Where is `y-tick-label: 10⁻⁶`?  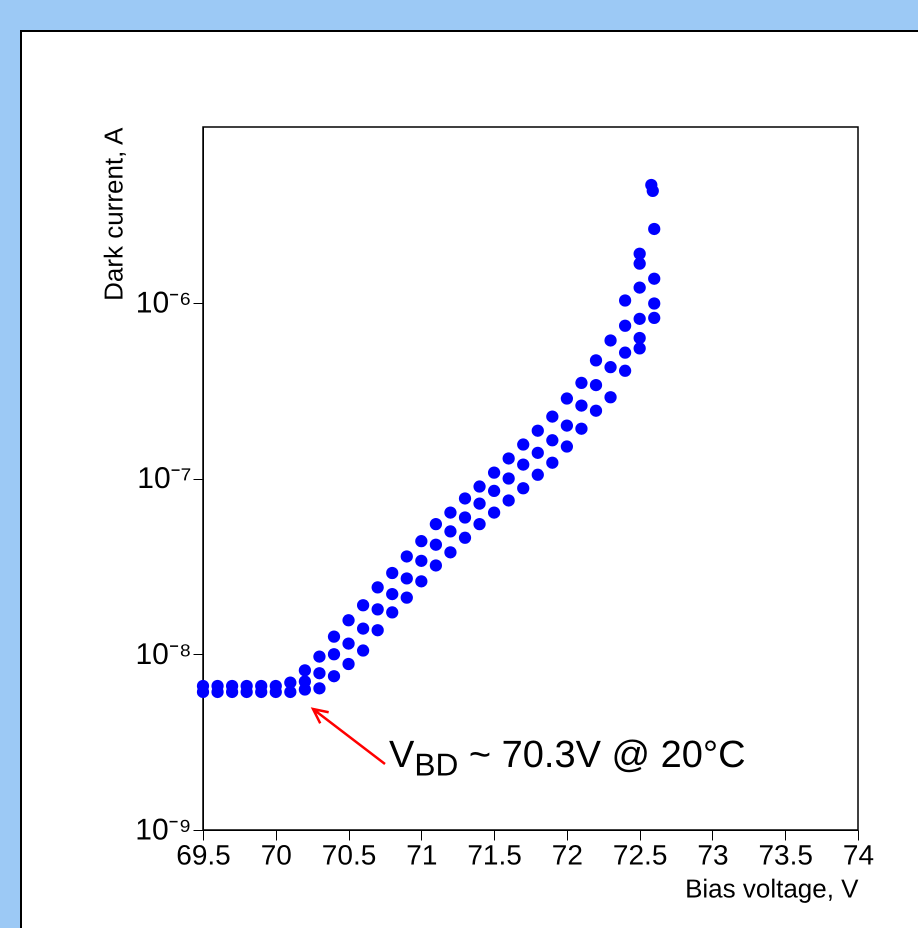
y-tick-label: 10⁻⁶ is located at coordinates (164, 303).